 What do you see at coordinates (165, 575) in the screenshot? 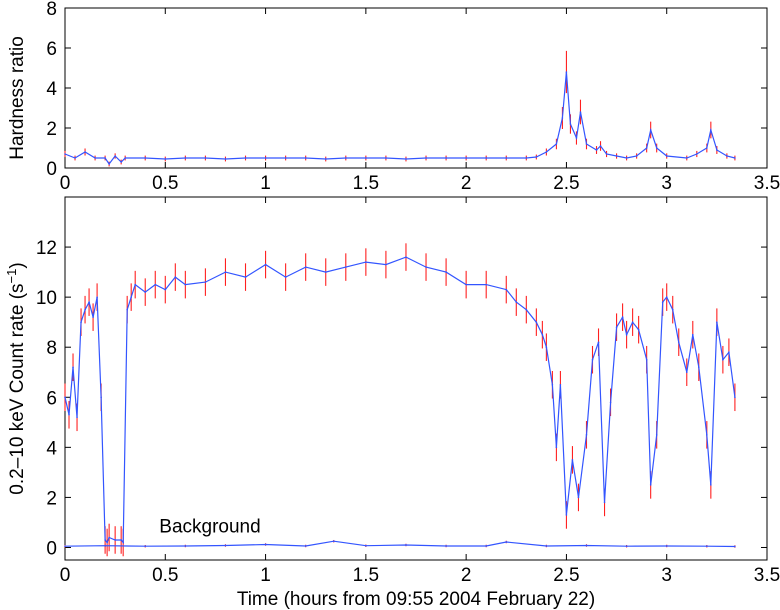
I see `x-tick-label: 0.5` at bounding box center [165, 575].